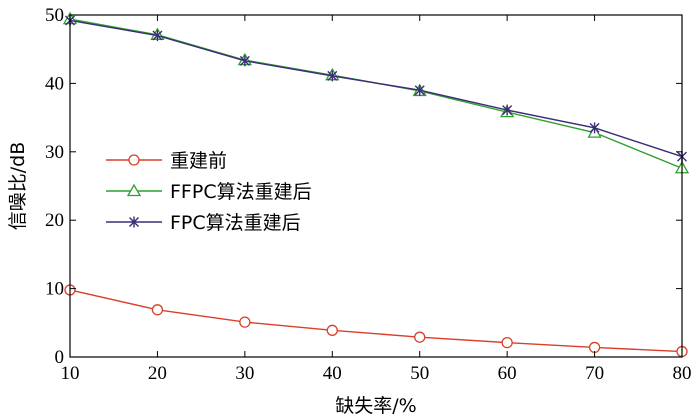 This screenshot has height=419, width=700. I want to click on legend: 重建前 FFPC算法重建后 FPC算法重建后, so click(209, 192).